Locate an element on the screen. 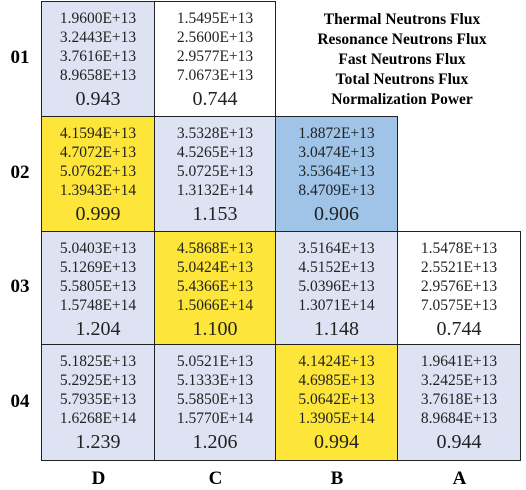 This screenshot has width=526, height=490. flux-value: 5.0762E+13 is located at coordinates (98, 171).